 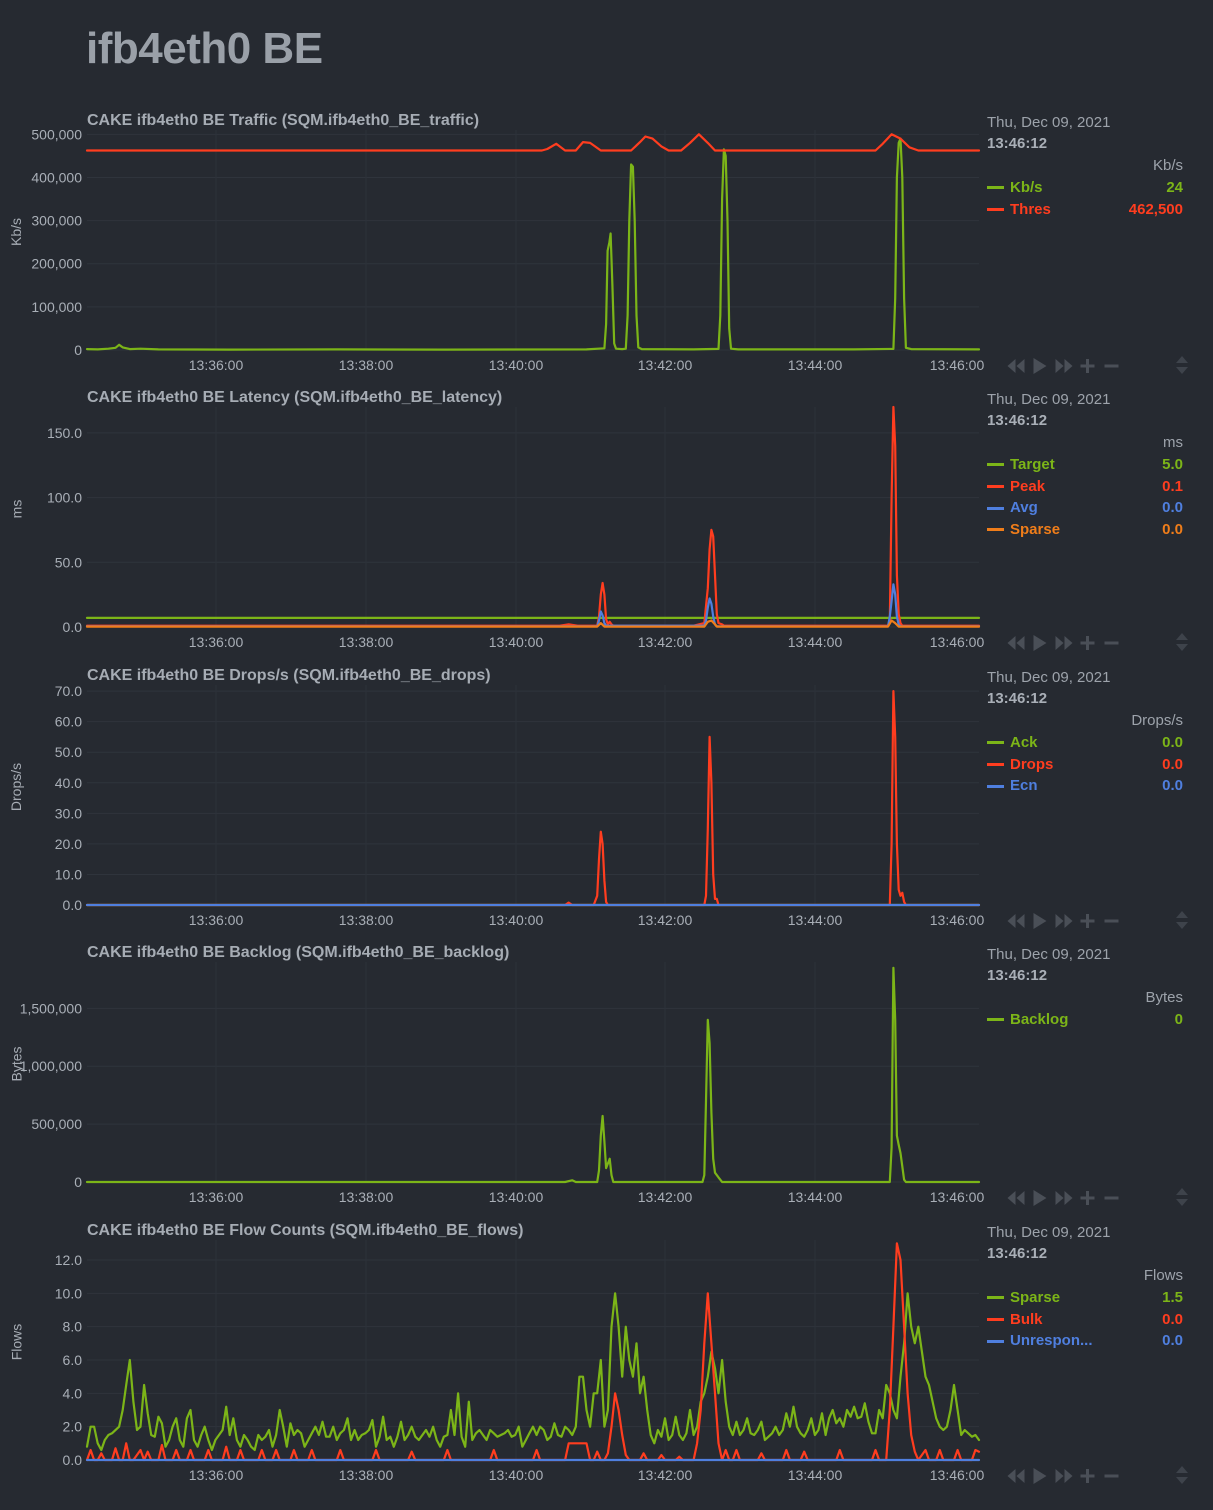 What do you see at coordinates (1172, 464) in the screenshot?
I see `legend-value: 5.0` at bounding box center [1172, 464].